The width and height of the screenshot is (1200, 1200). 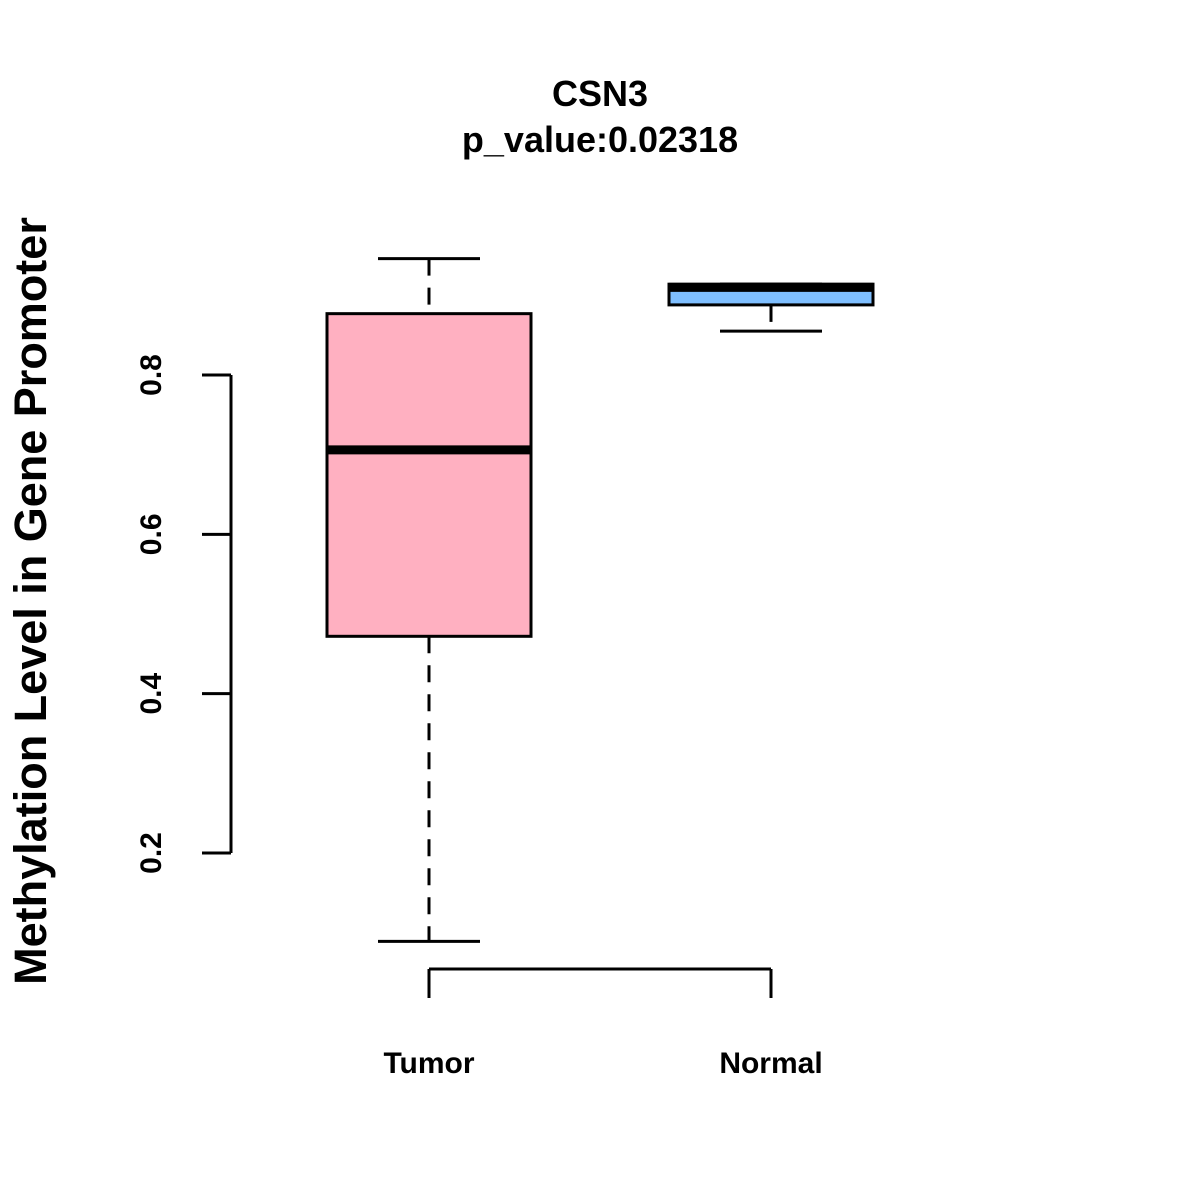 I want to click on y-tick-label: 0.2, so click(x=151, y=853).